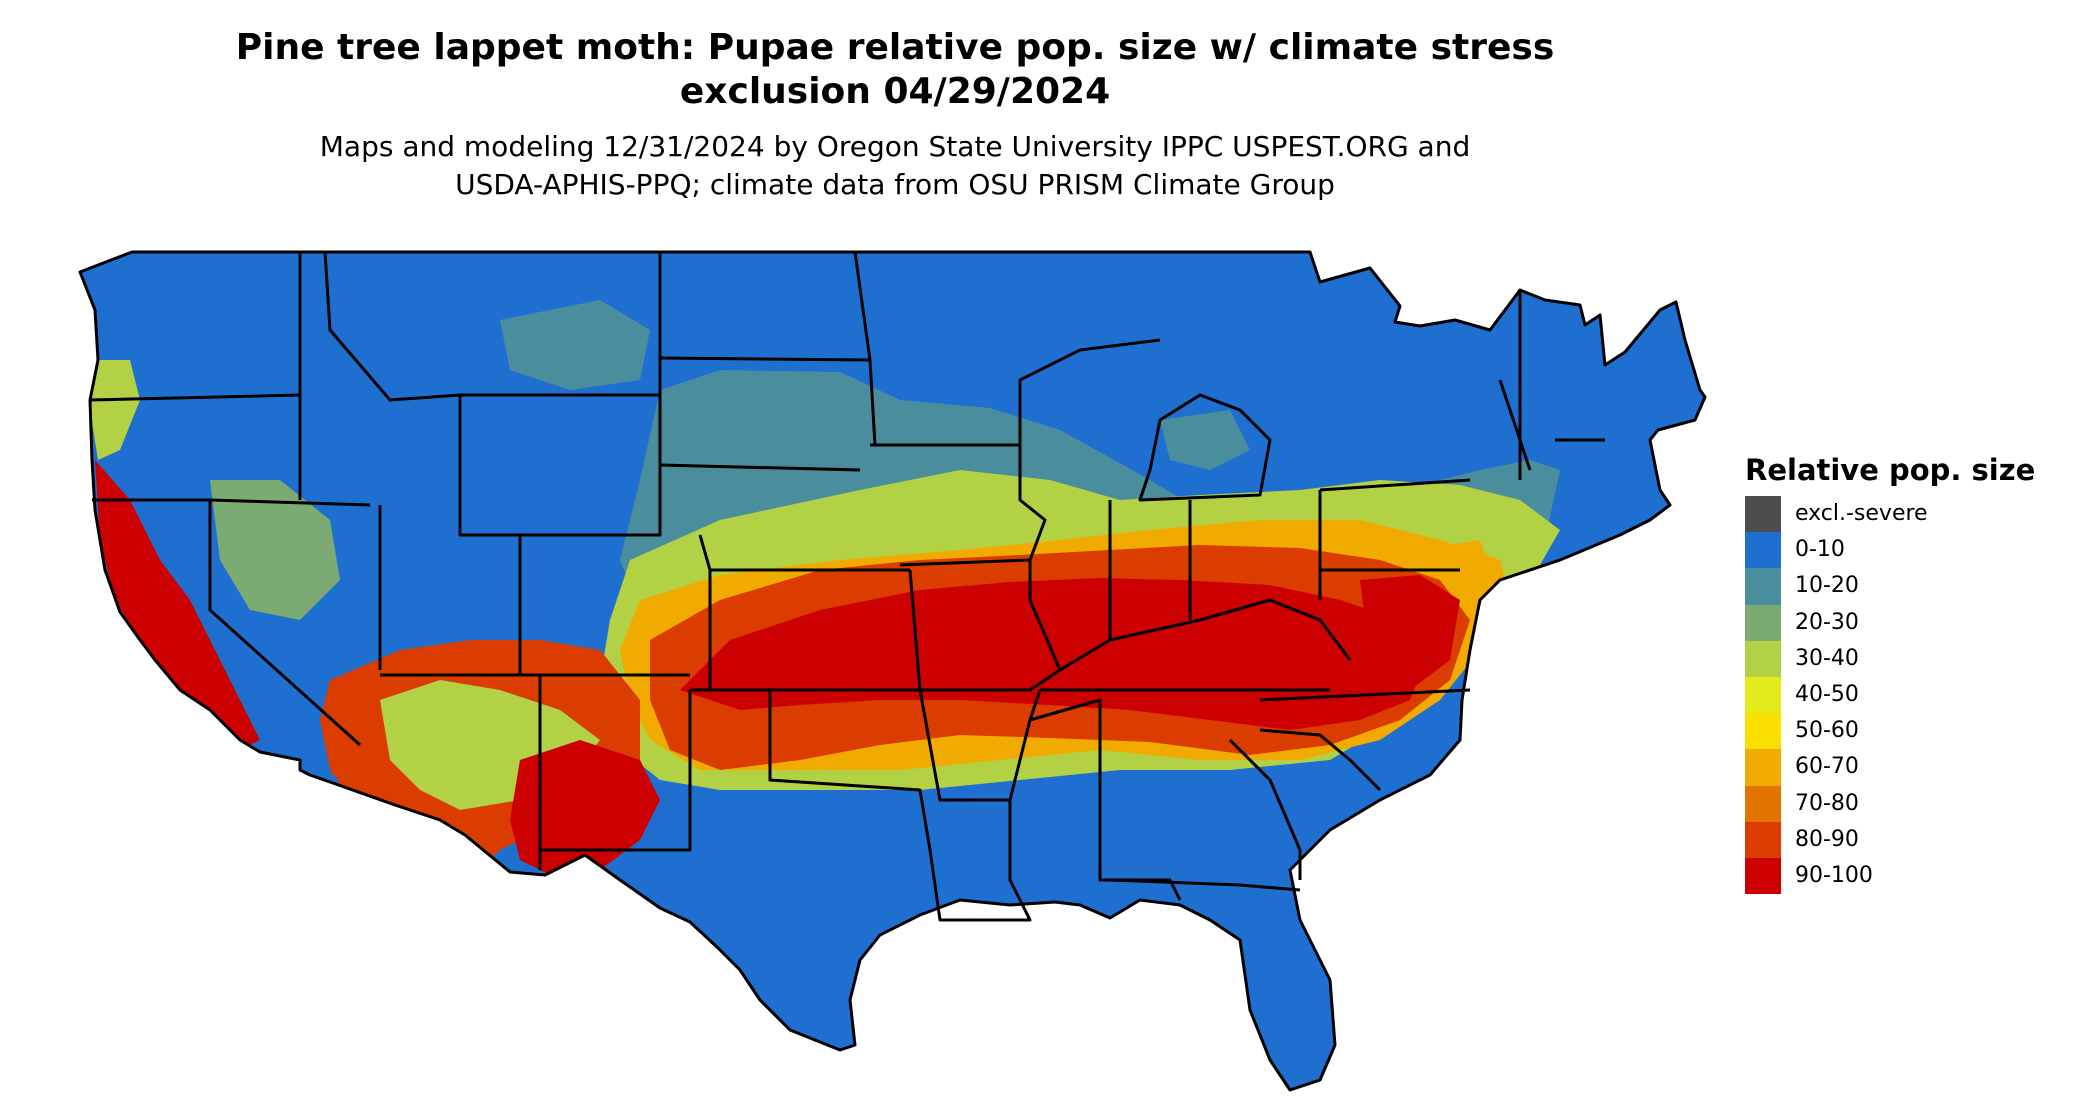 This screenshot has width=2100, height=1116. What do you see at coordinates (985, 626) in the screenshot?
I see `border-mo` at bounding box center [985, 626].